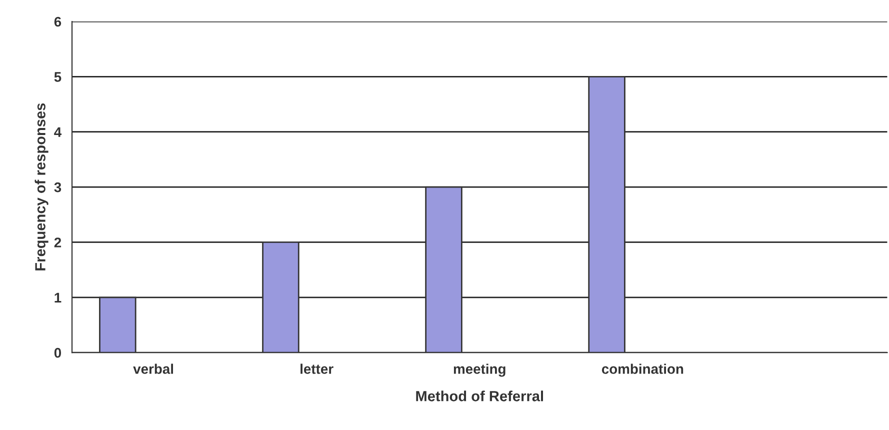  Describe the element at coordinates (58, 21) in the screenshot. I see `y-tick-label: 6` at that location.